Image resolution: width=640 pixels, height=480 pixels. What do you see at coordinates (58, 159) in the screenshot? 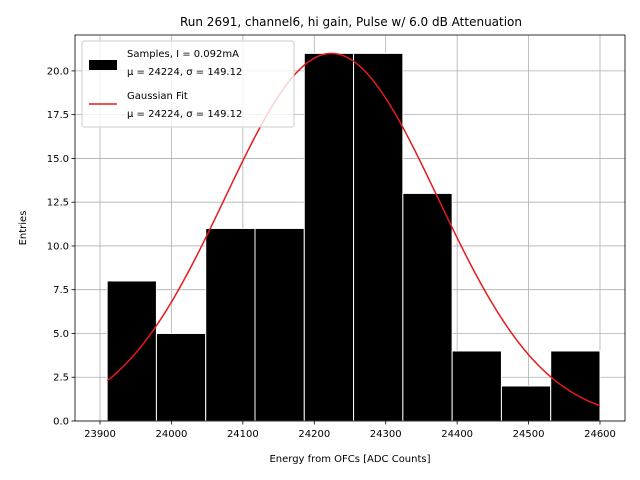
I see `y-tick-label: 15.0` at bounding box center [58, 159].